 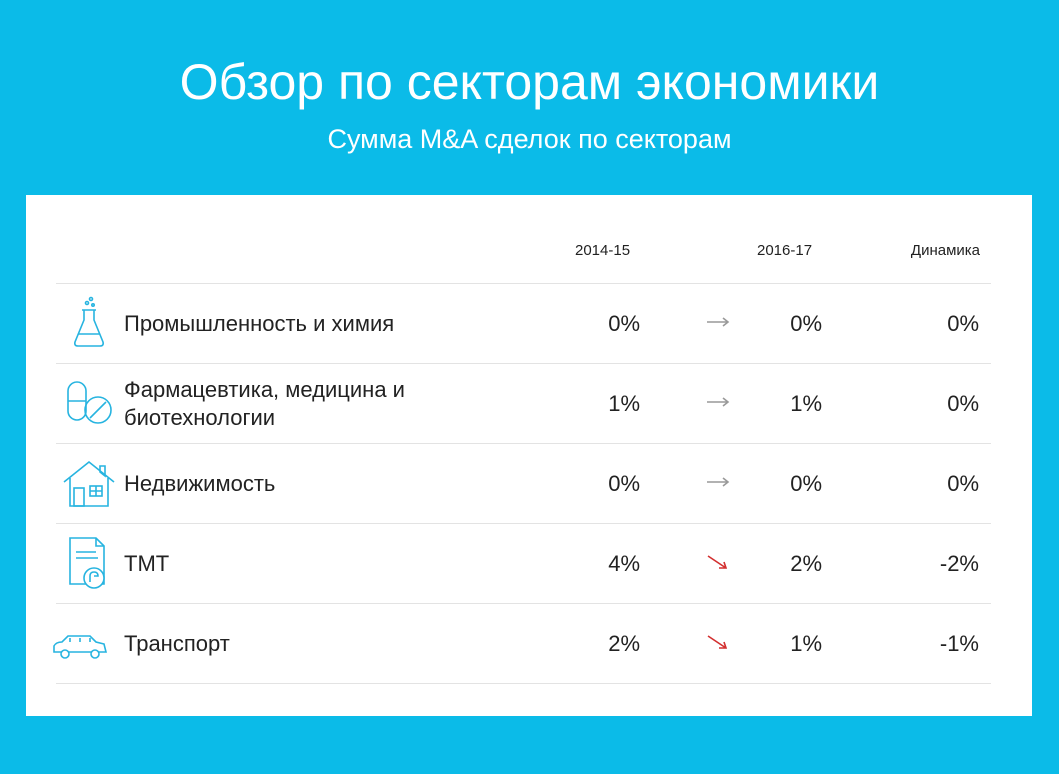 What do you see at coordinates (529, 82) in the screenshot?
I see `page-title: Обзор по секторам экономики` at bounding box center [529, 82].